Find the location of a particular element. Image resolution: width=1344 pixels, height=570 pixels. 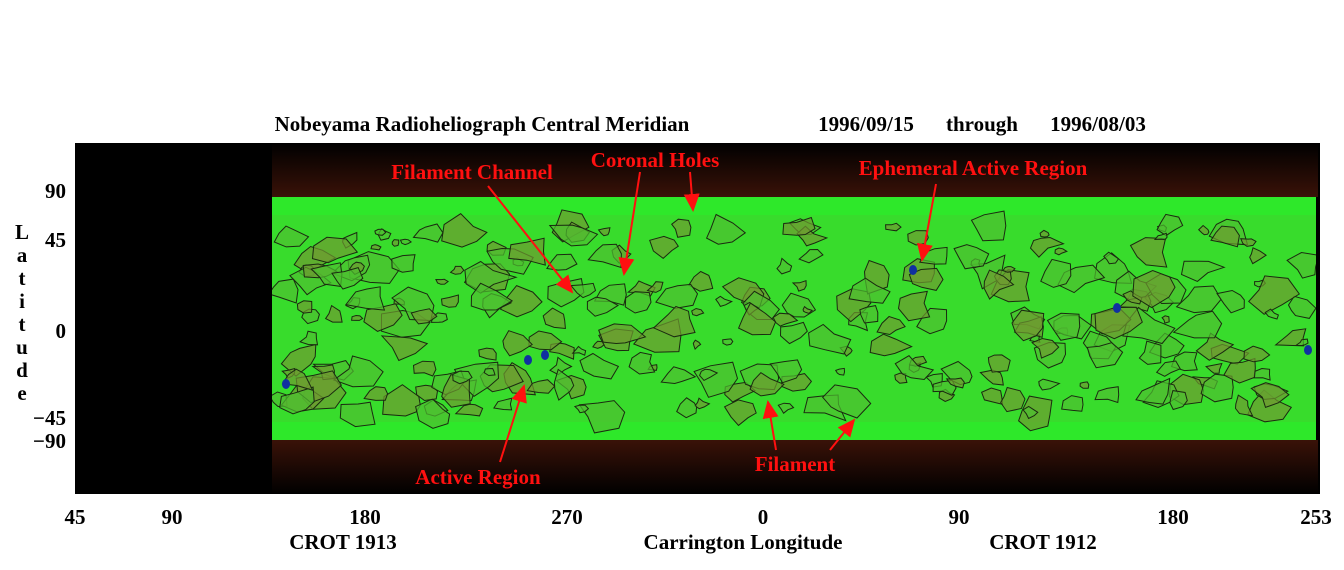

date: 1996/09/15 is located at coordinates (866, 124).